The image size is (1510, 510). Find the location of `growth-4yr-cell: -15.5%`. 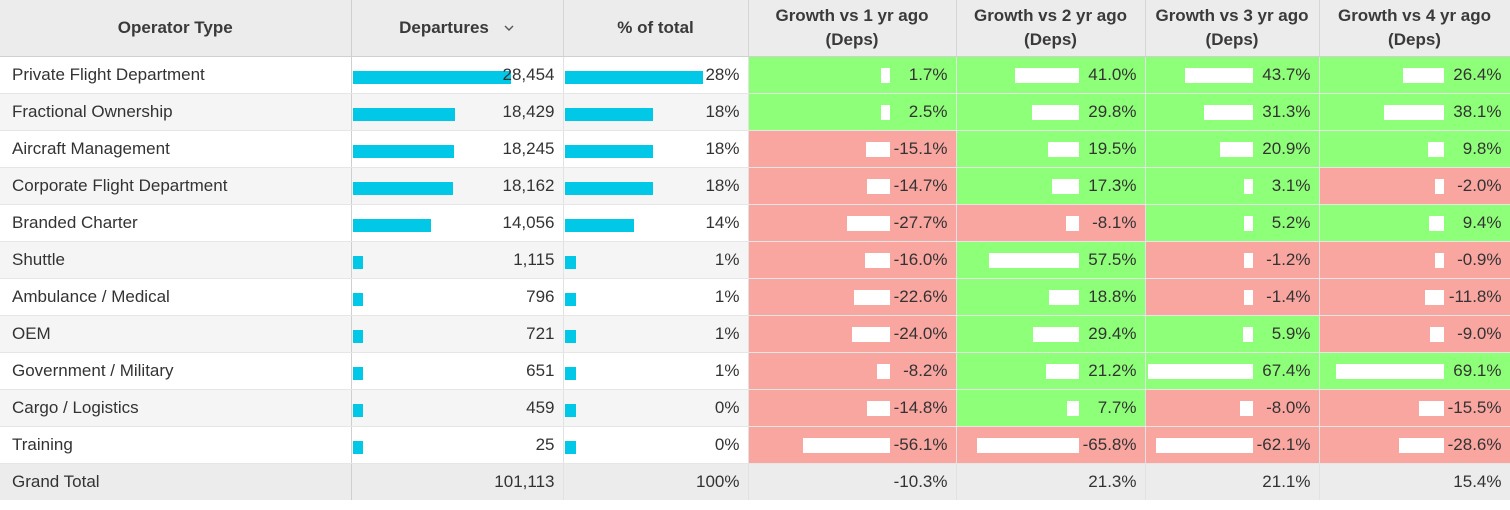

growth-4yr-cell: -15.5% is located at coordinates (1414, 408).